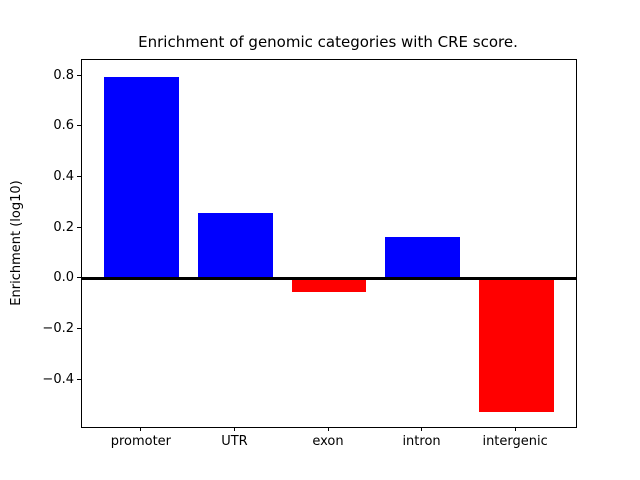 The image size is (640, 480). I want to click on x-tick-label-intron: intron, so click(421, 441).